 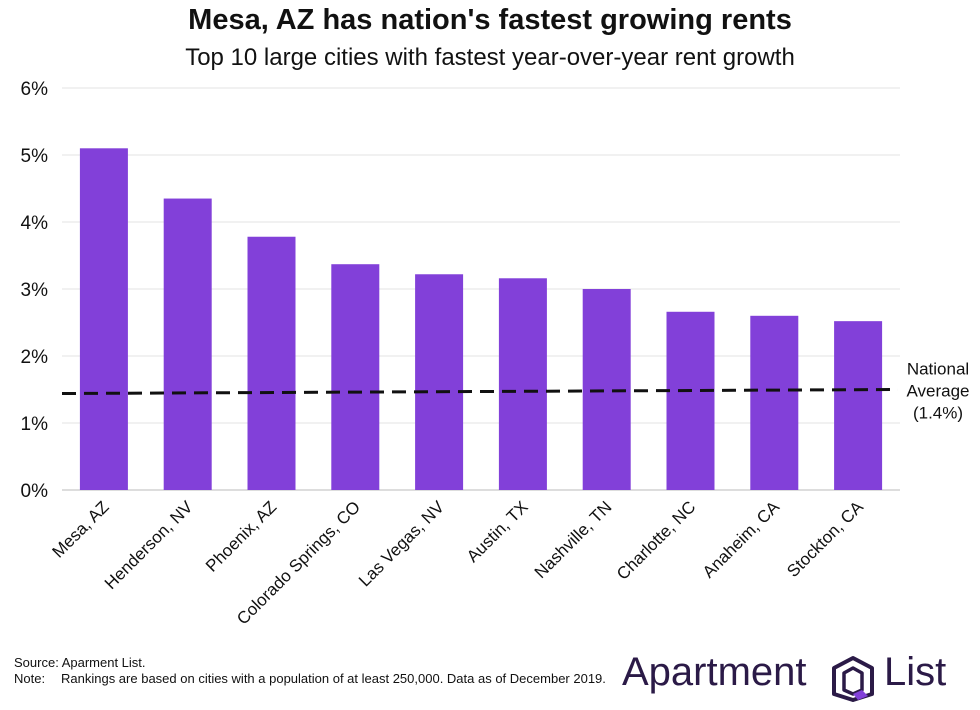 I want to click on brand-word-list: List, so click(x=915, y=672).